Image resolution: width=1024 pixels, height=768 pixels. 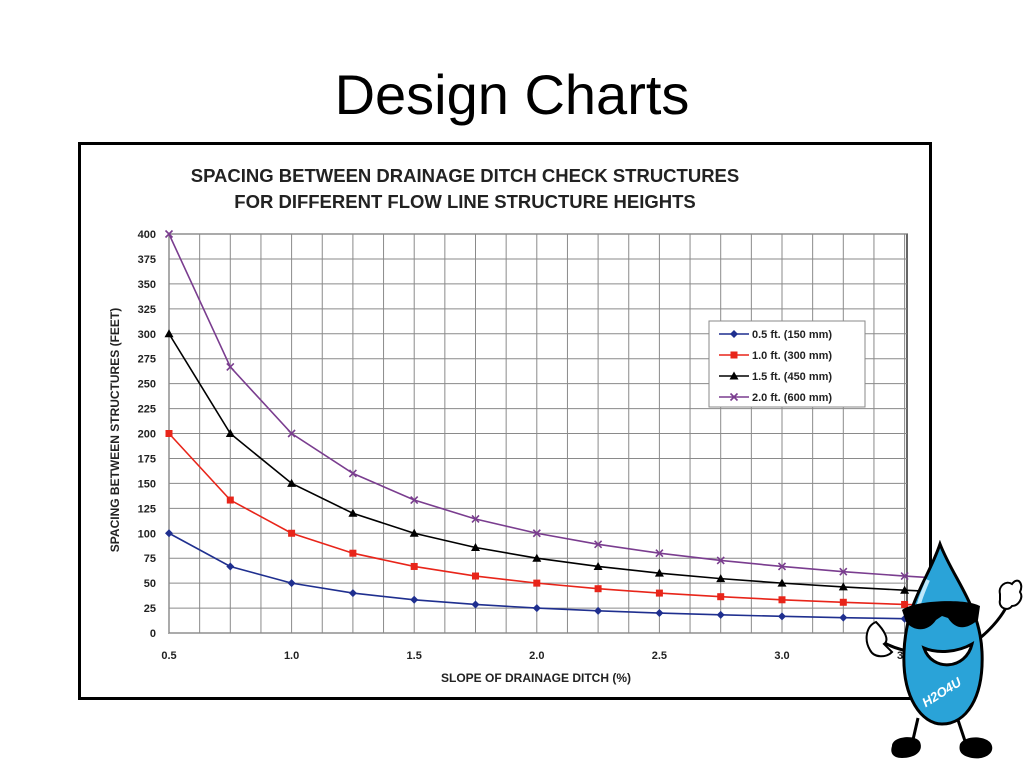 What do you see at coordinates (414, 656) in the screenshot?
I see `x-tick-label: 1.5` at bounding box center [414, 656].